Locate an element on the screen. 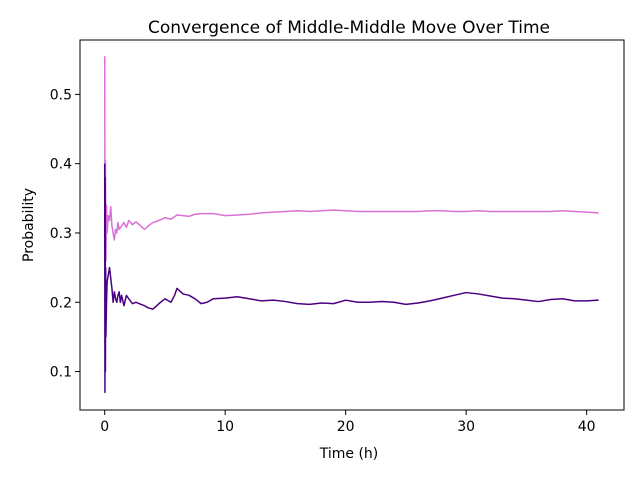 The height and width of the screenshot is (480, 640). y-tick-label: 0.5 is located at coordinates (61, 95).